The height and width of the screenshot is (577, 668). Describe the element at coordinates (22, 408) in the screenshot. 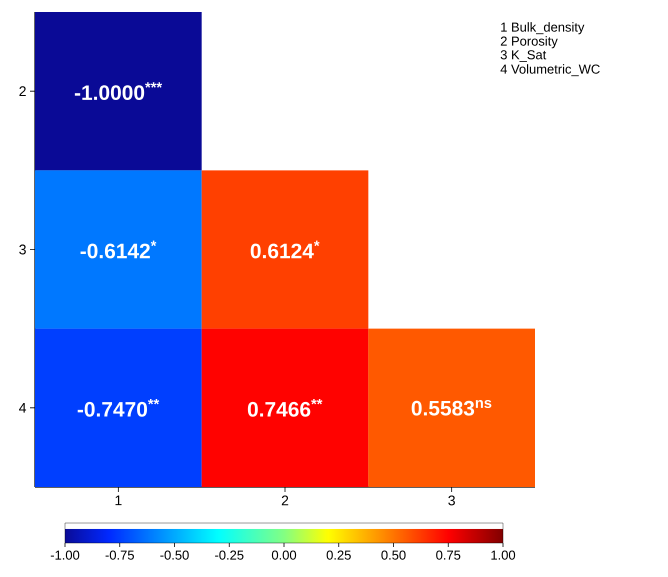

I see `y-tick-label: 4` at that location.